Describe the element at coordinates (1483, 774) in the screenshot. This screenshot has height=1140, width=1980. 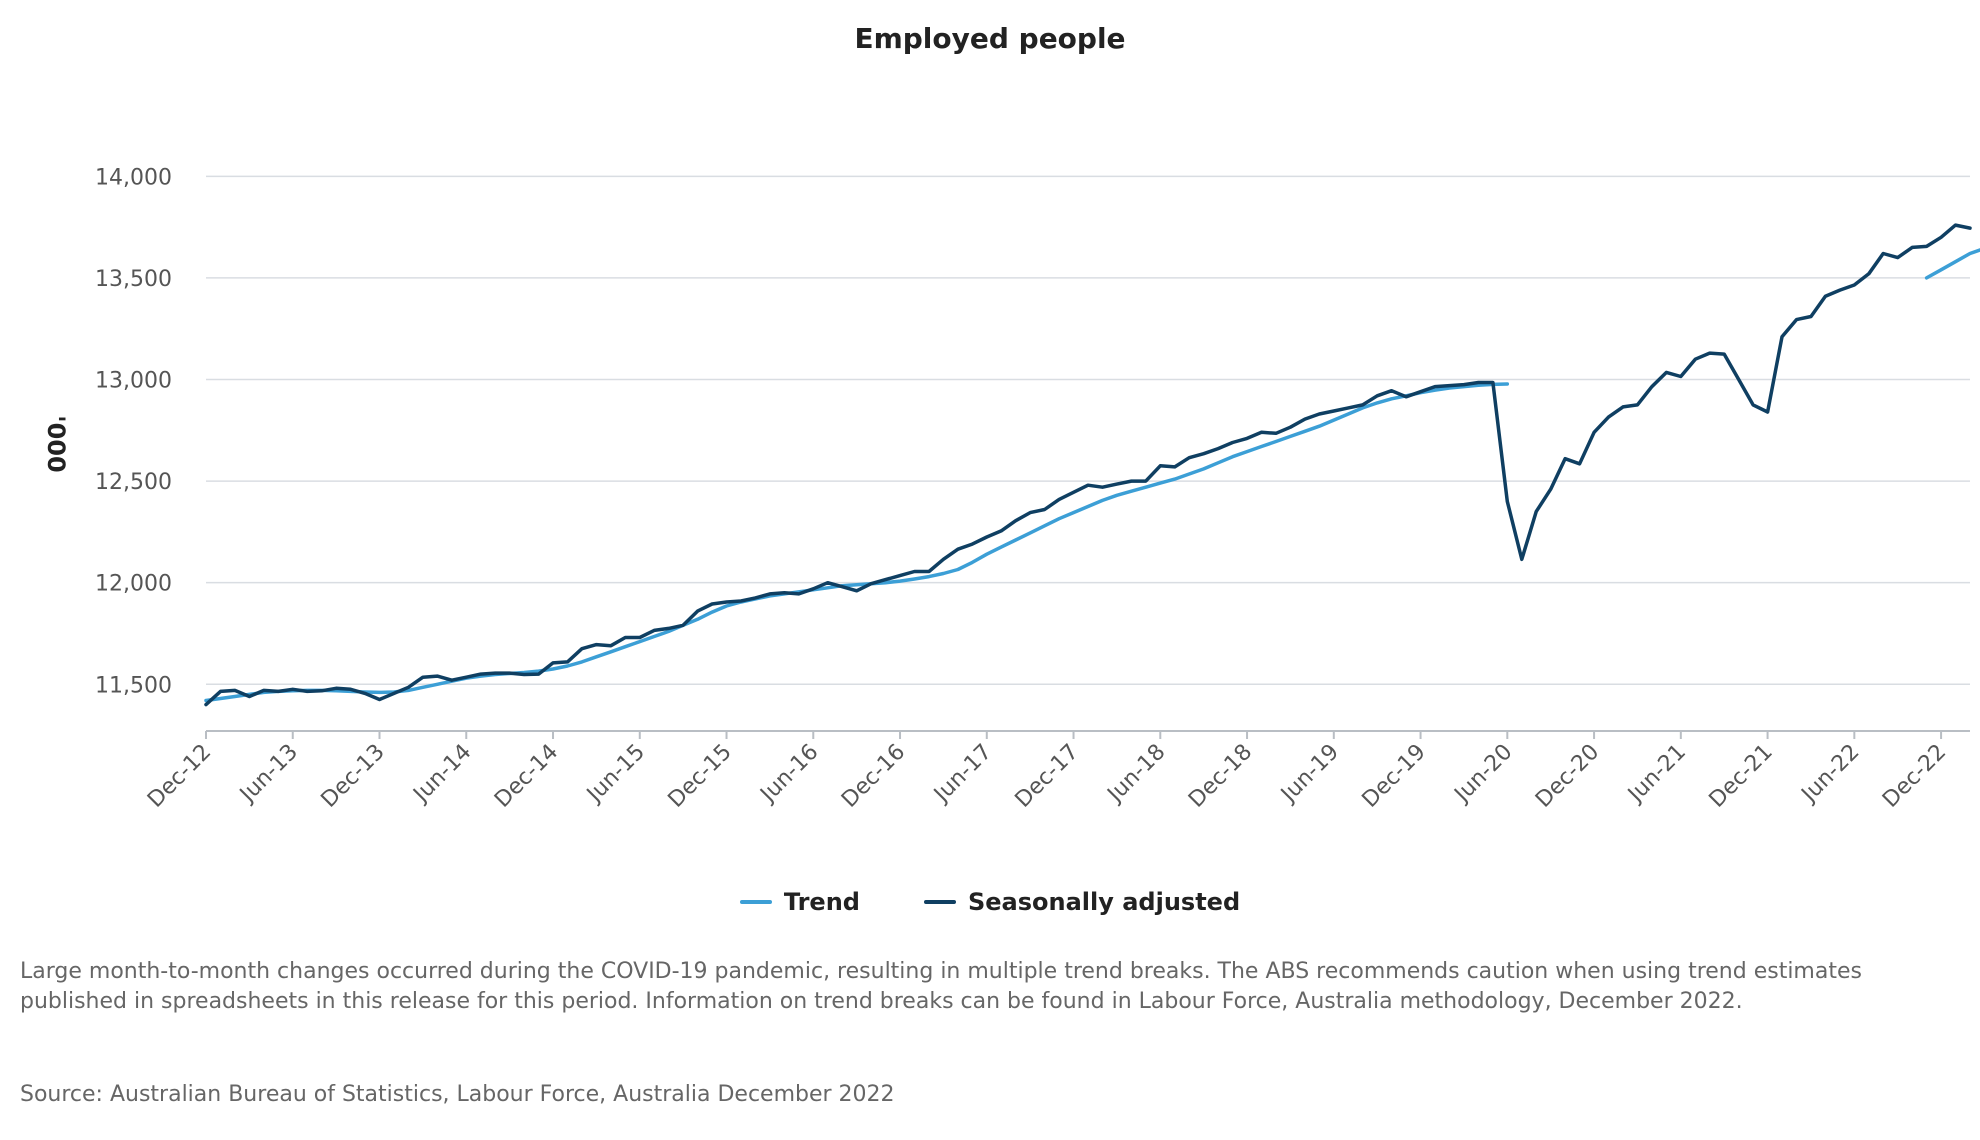
I see `x-tick-label: Jun-20` at that location.